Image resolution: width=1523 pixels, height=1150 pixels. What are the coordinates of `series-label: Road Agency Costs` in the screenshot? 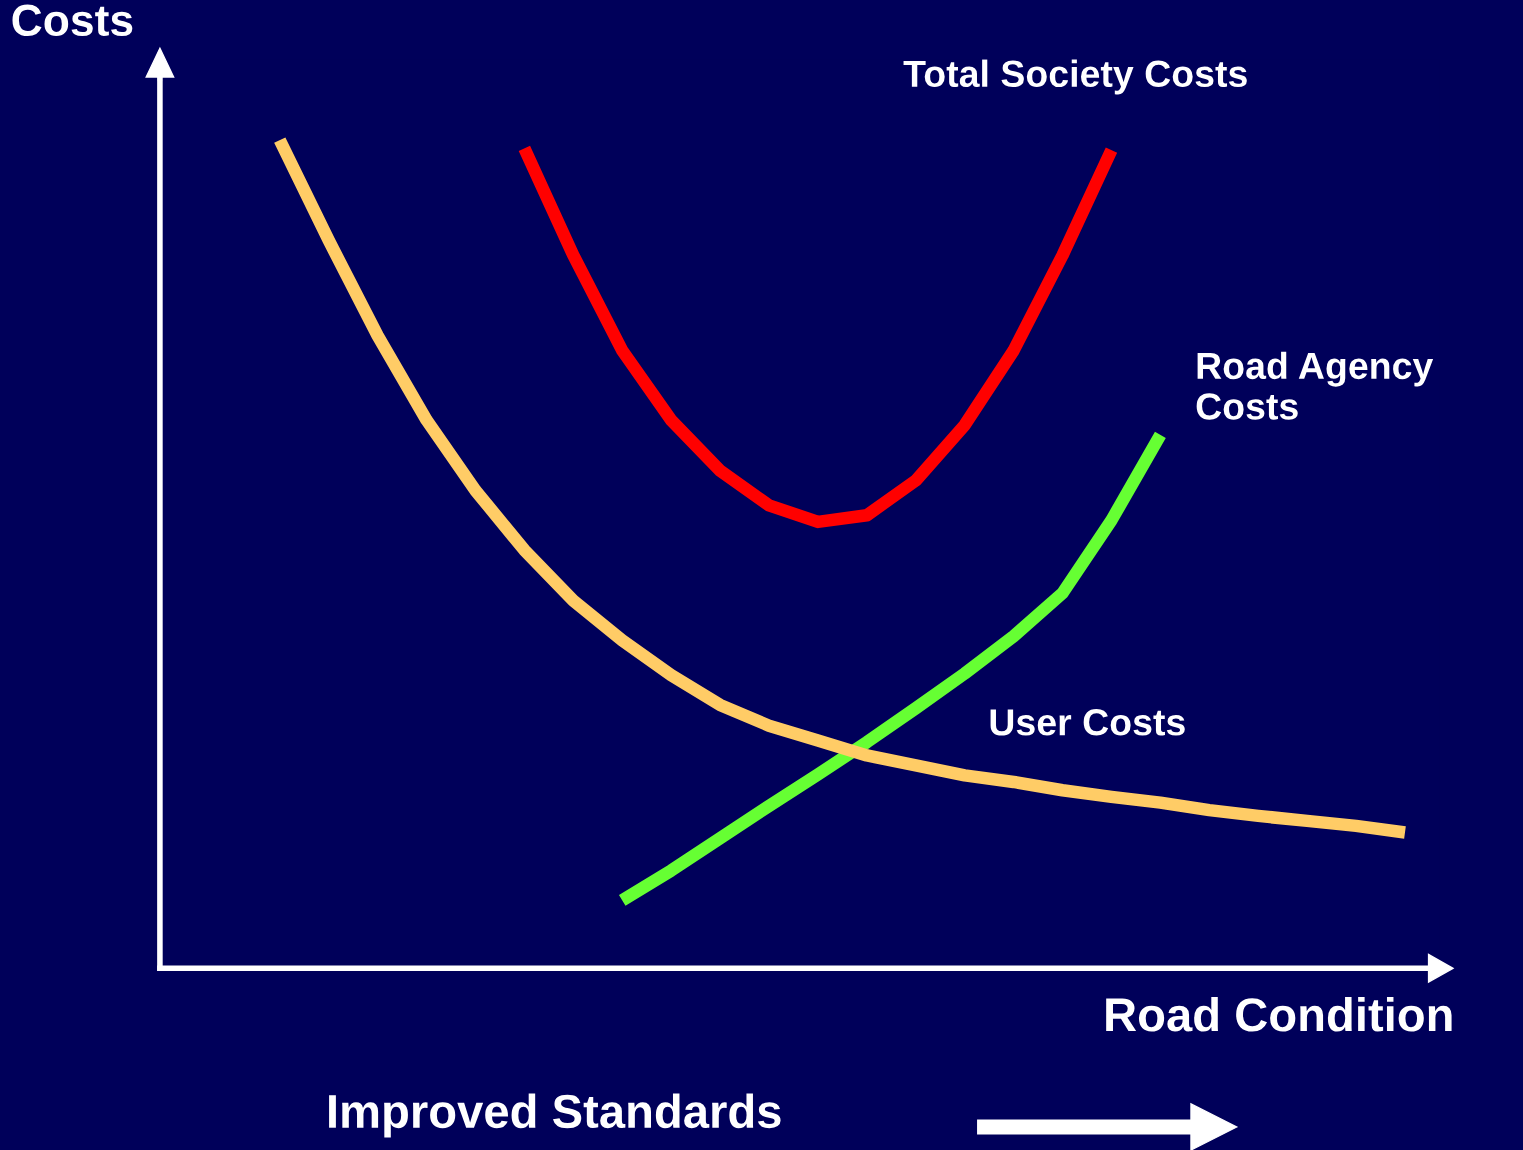 It's located at (1315, 385).